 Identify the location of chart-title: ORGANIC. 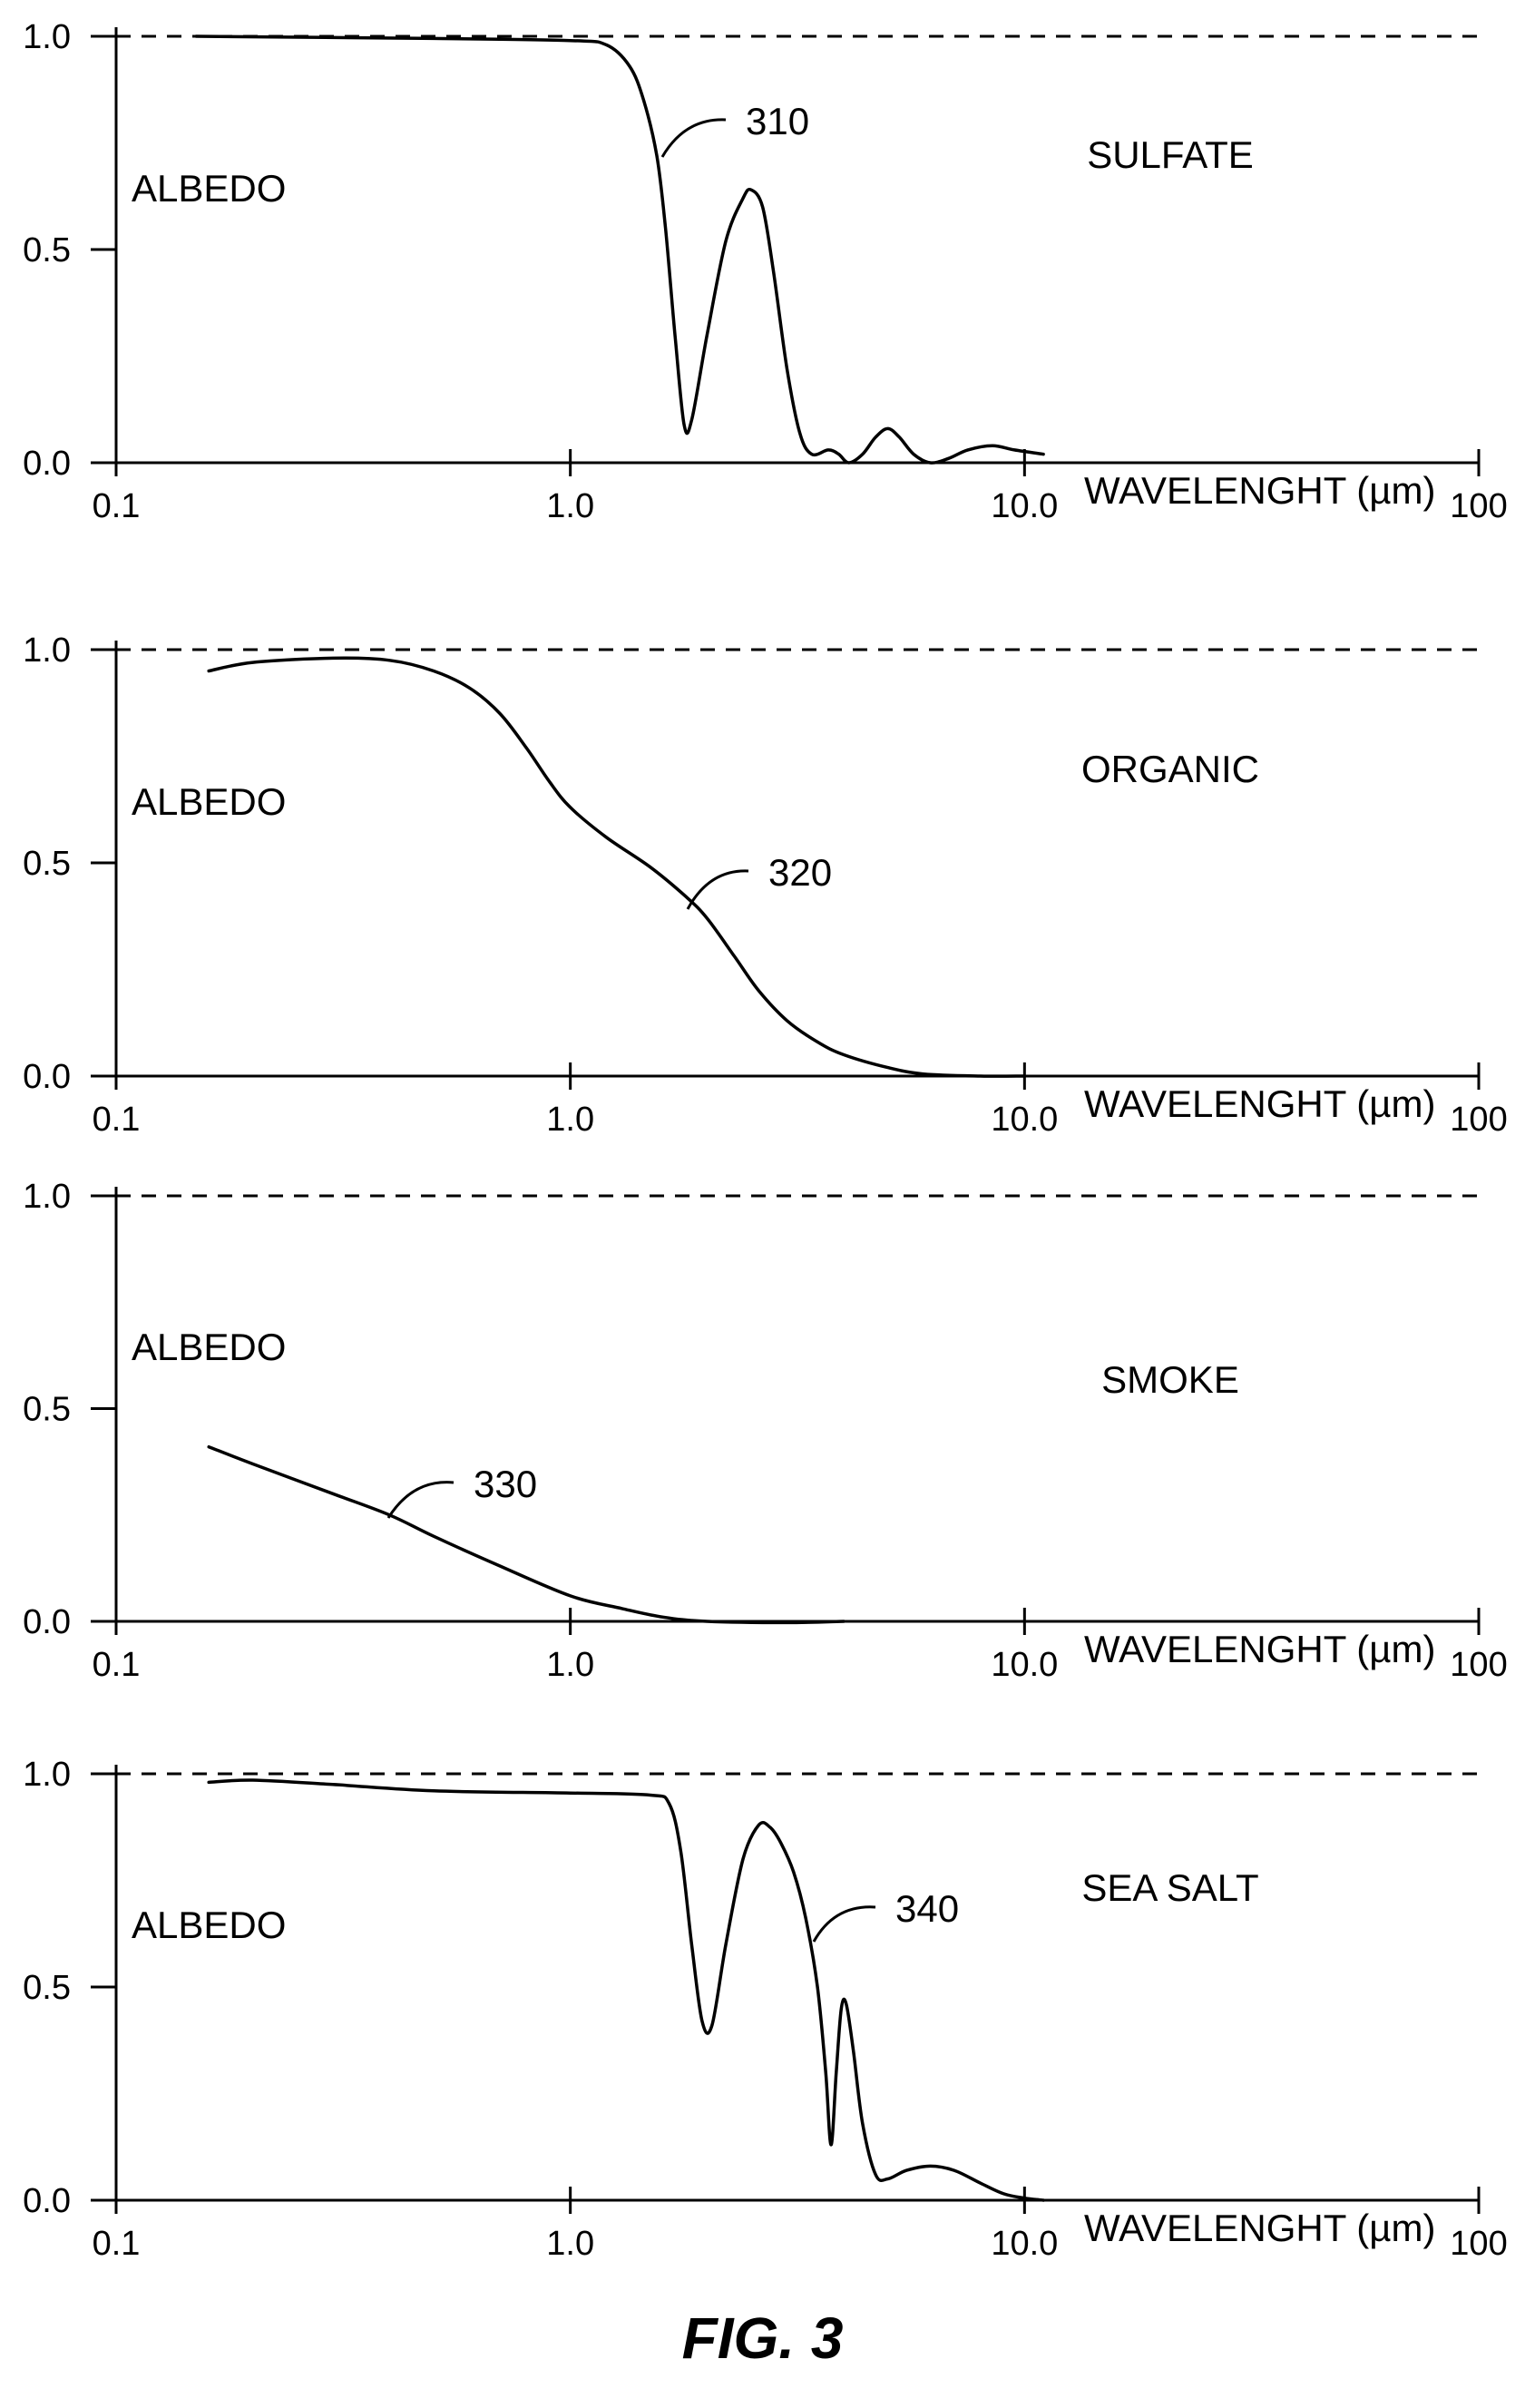
(1170, 769).